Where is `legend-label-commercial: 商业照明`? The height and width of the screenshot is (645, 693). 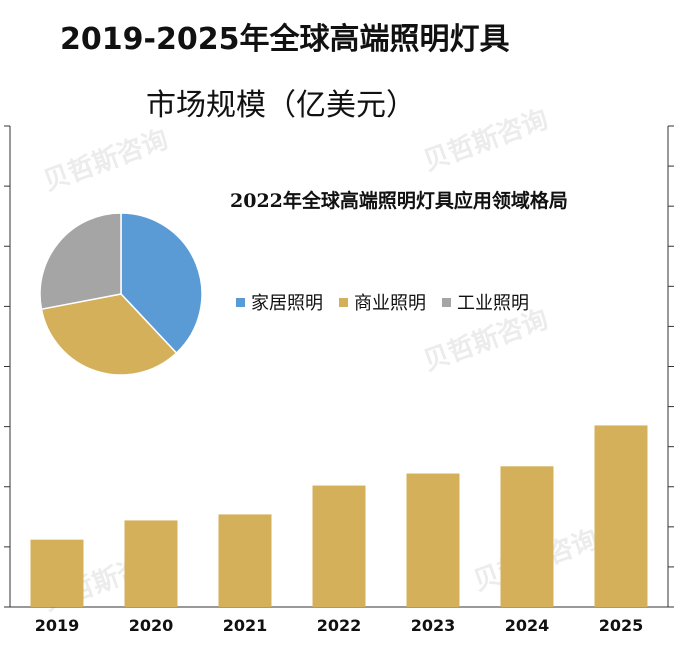 legend-label-commercial: 商业照明 is located at coordinates (390, 303).